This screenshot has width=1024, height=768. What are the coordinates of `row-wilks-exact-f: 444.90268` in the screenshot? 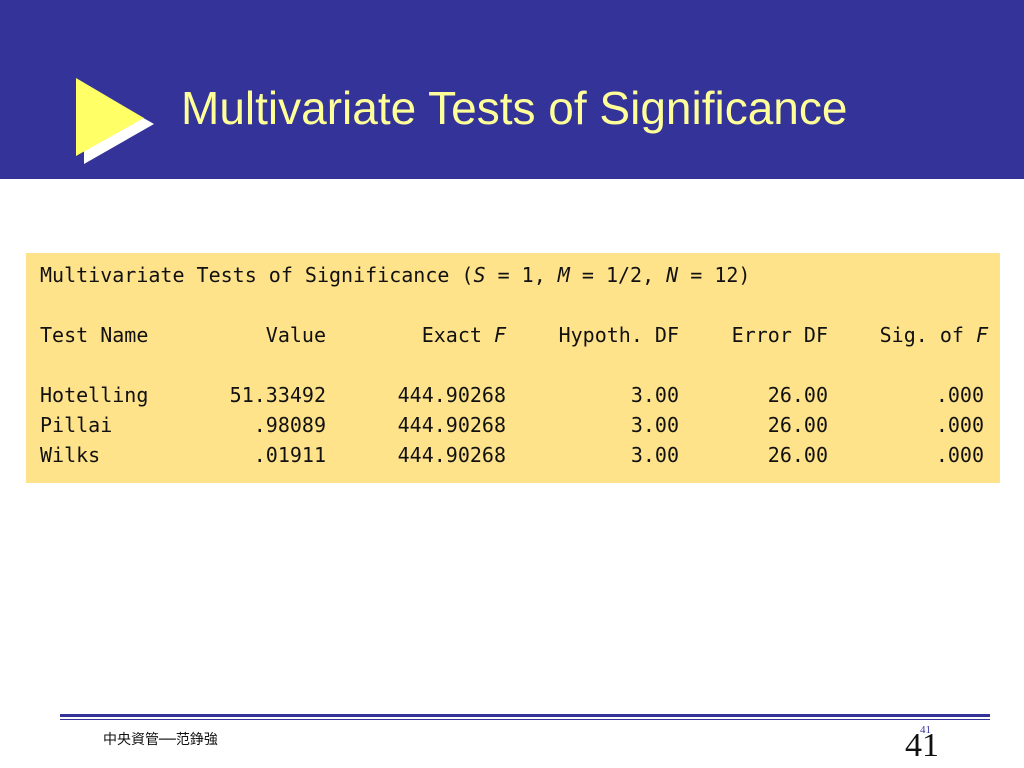 It's located at (451, 455).